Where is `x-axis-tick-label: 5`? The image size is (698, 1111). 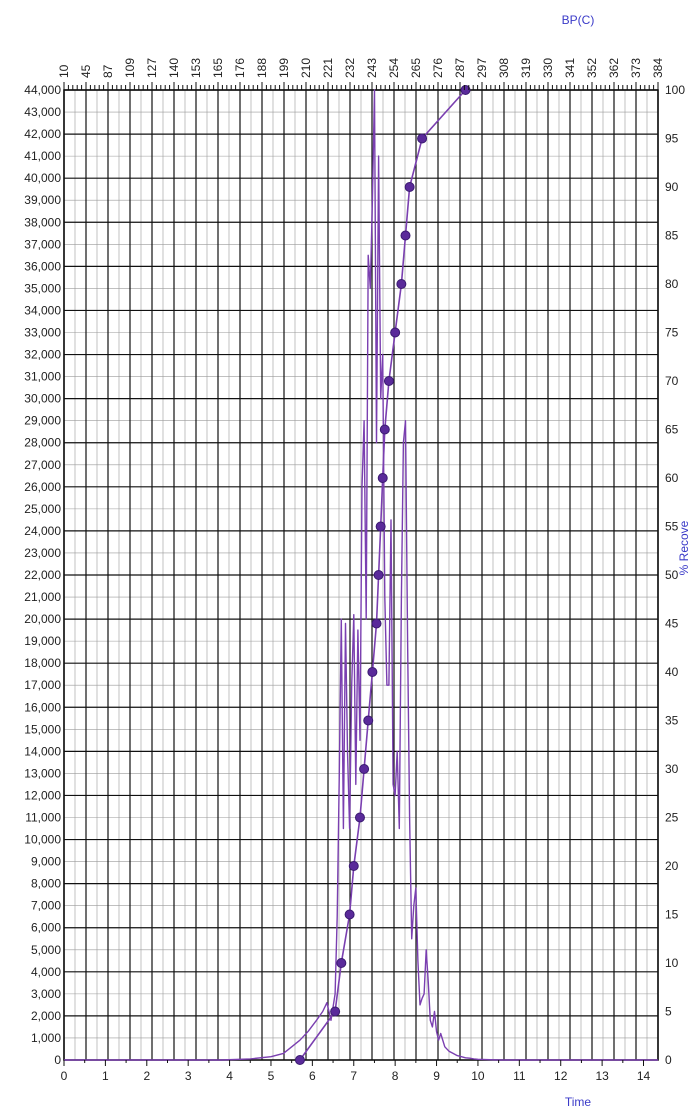 x-axis-tick-label: 5 is located at coordinates (271, 1076).